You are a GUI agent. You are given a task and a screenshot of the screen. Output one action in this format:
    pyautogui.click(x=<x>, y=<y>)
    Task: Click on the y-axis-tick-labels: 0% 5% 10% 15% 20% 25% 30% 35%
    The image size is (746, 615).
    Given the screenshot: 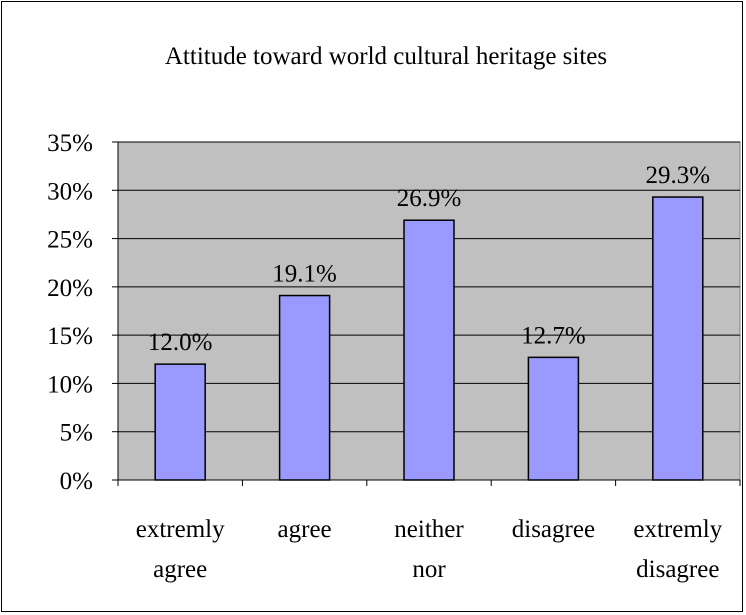 What is the action you would take?
    pyautogui.click(x=70, y=312)
    